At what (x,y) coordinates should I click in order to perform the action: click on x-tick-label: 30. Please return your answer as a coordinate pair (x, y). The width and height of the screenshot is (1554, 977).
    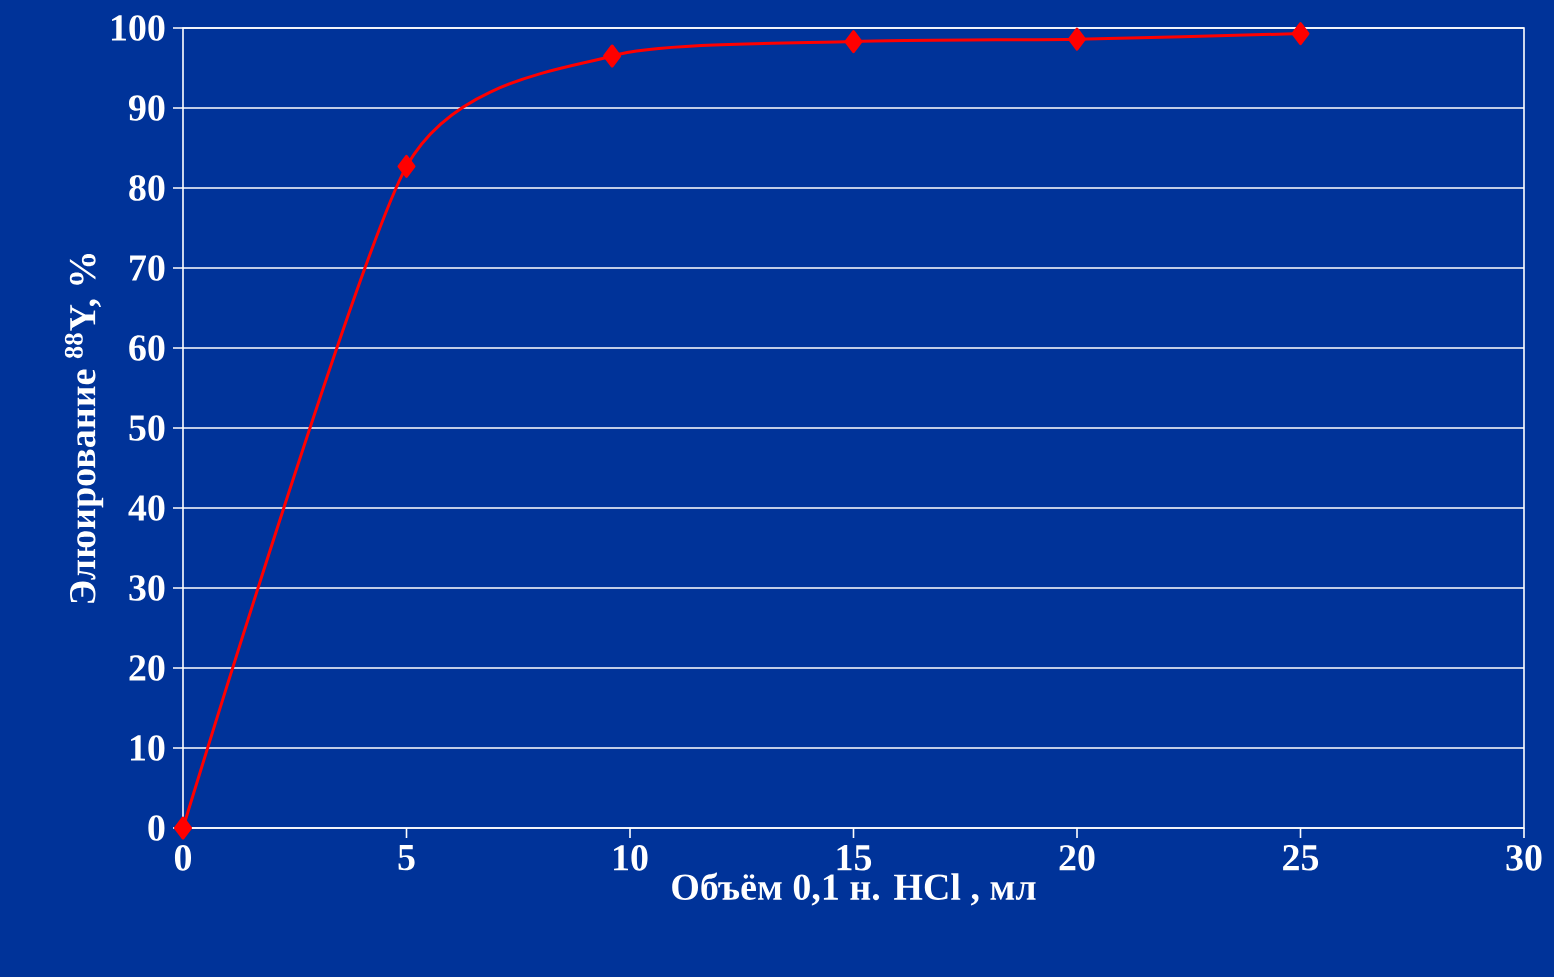
    Looking at the image, I should click on (1524, 858).